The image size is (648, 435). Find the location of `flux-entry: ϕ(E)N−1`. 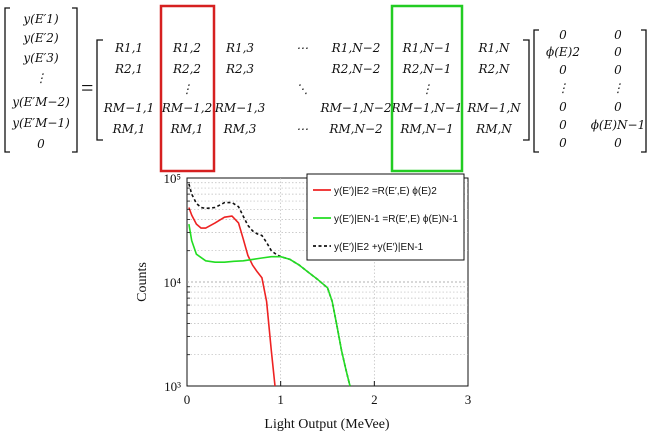

flux-entry: ϕ(E)N−1 is located at coordinates (618, 125).